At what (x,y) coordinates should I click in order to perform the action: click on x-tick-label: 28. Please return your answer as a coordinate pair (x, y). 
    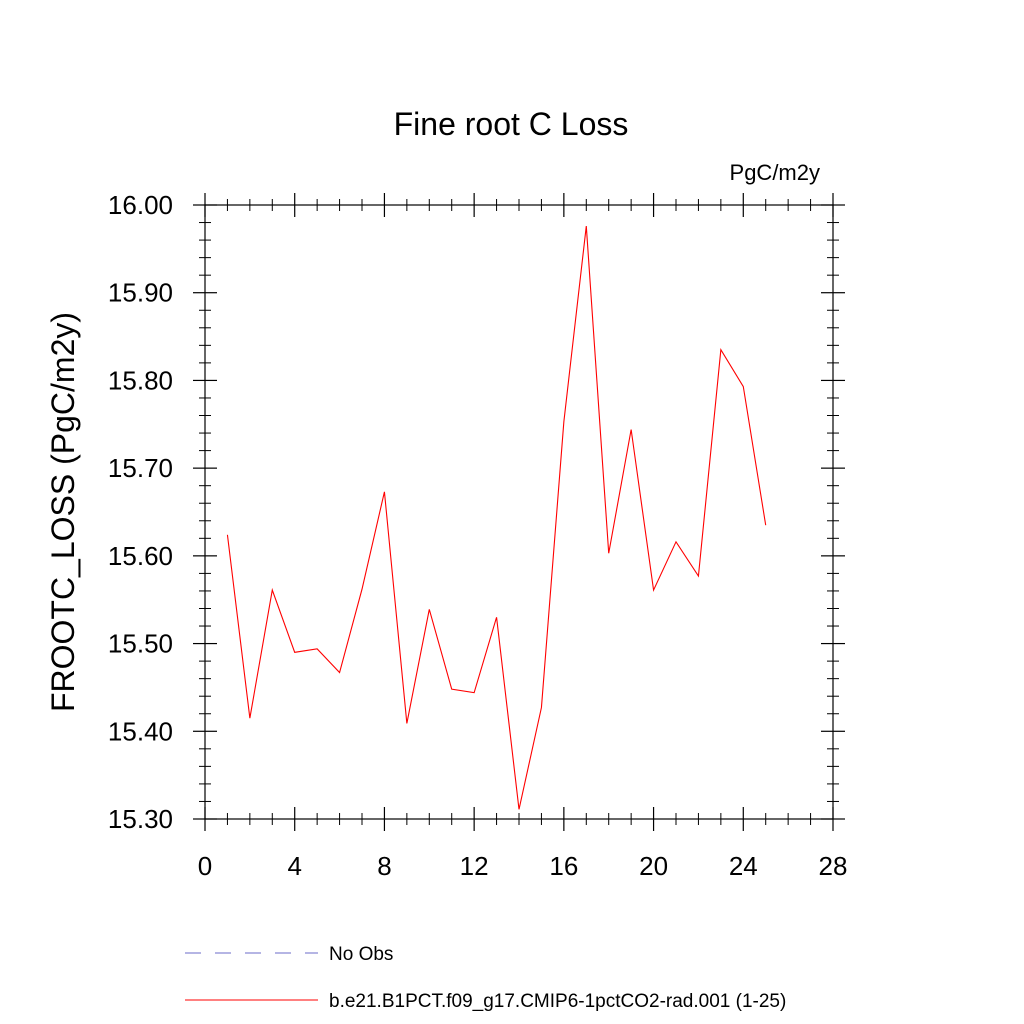
    Looking at the image, I should click on (833, 866).